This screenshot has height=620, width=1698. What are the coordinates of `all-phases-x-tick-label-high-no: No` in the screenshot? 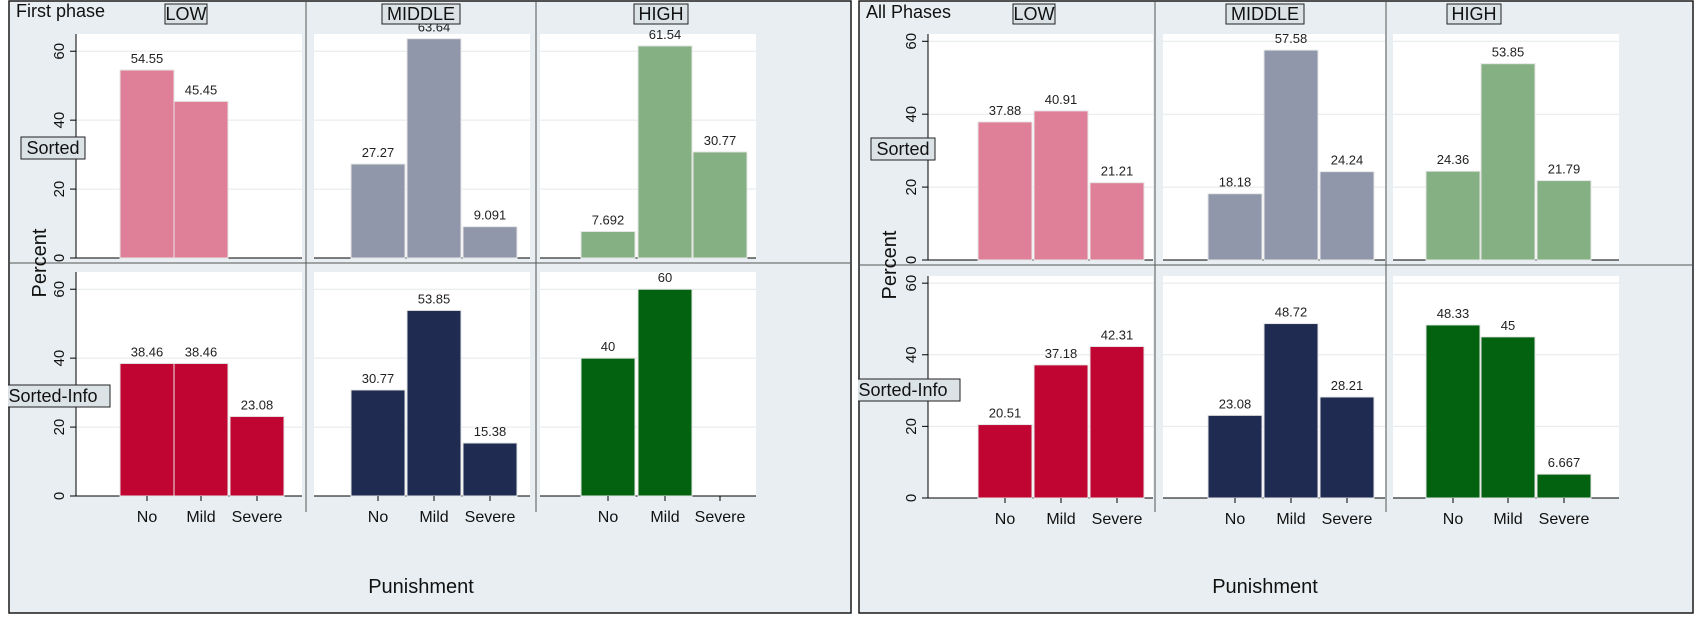 It's located at (1453, 519).